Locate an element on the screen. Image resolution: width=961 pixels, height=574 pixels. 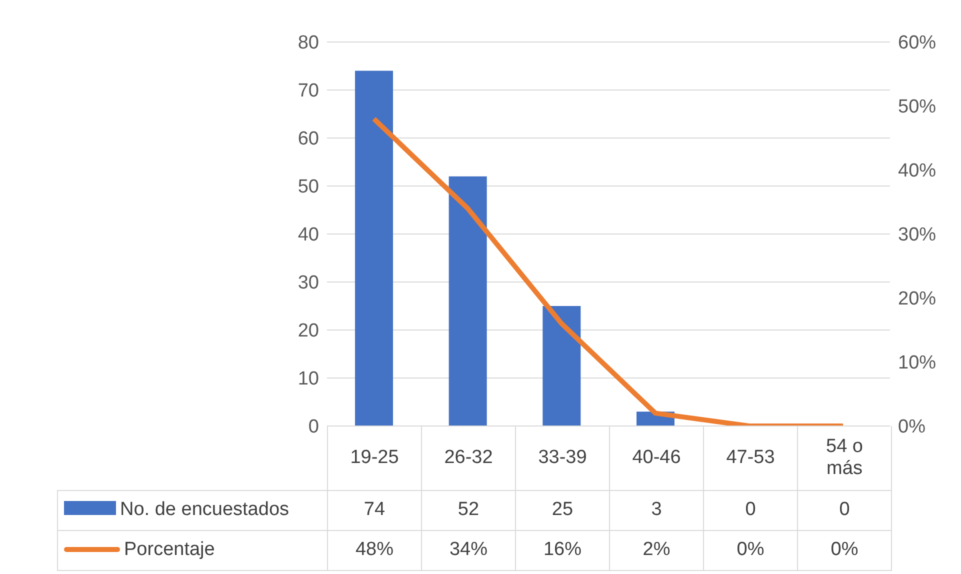
y2-tick-label: 0% is located at coordinates (912, 427).